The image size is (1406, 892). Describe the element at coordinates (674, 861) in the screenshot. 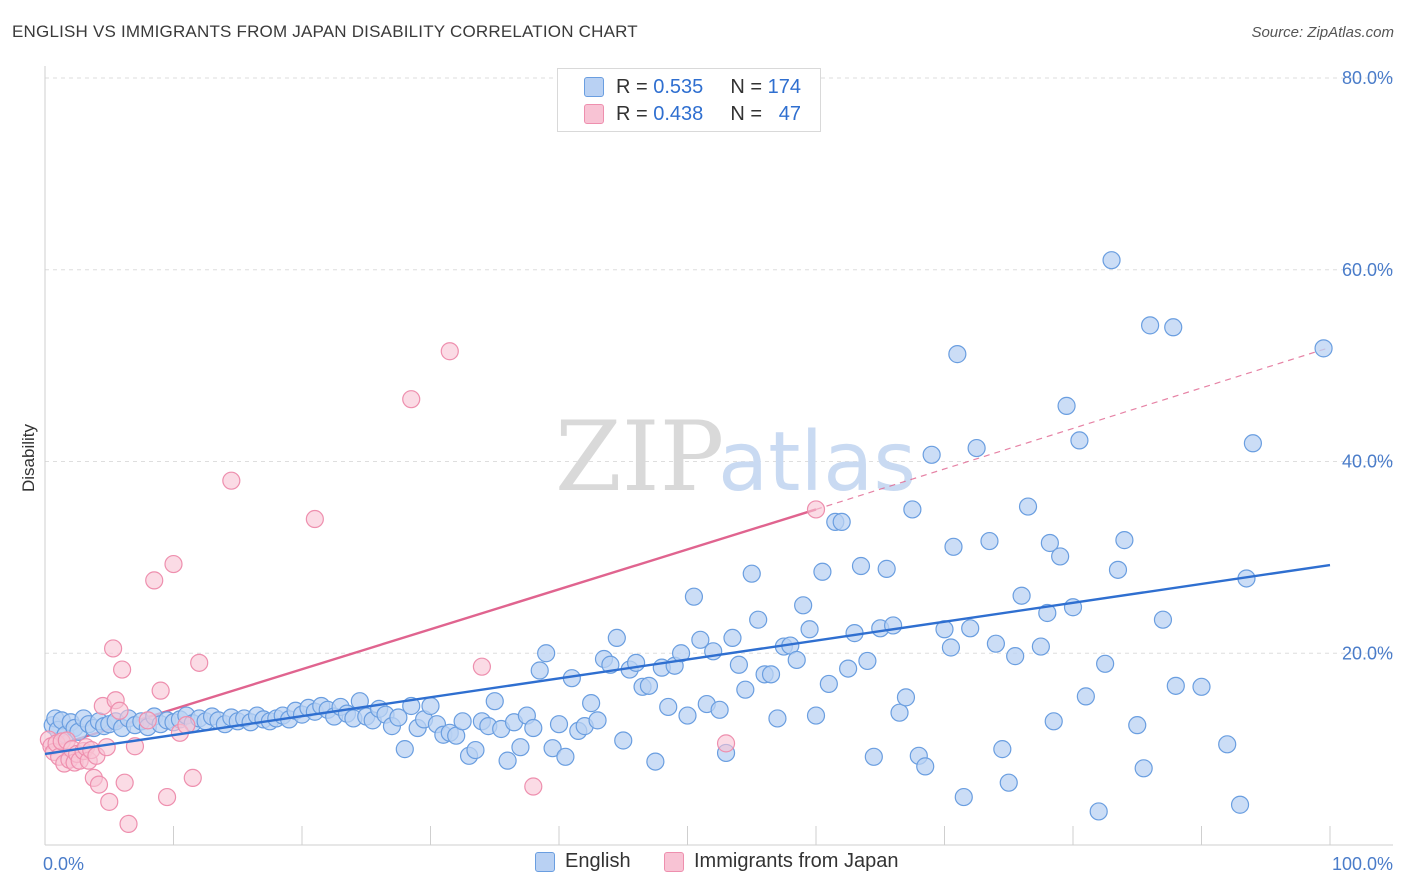

I see `japan-legend-swatch` at that location.